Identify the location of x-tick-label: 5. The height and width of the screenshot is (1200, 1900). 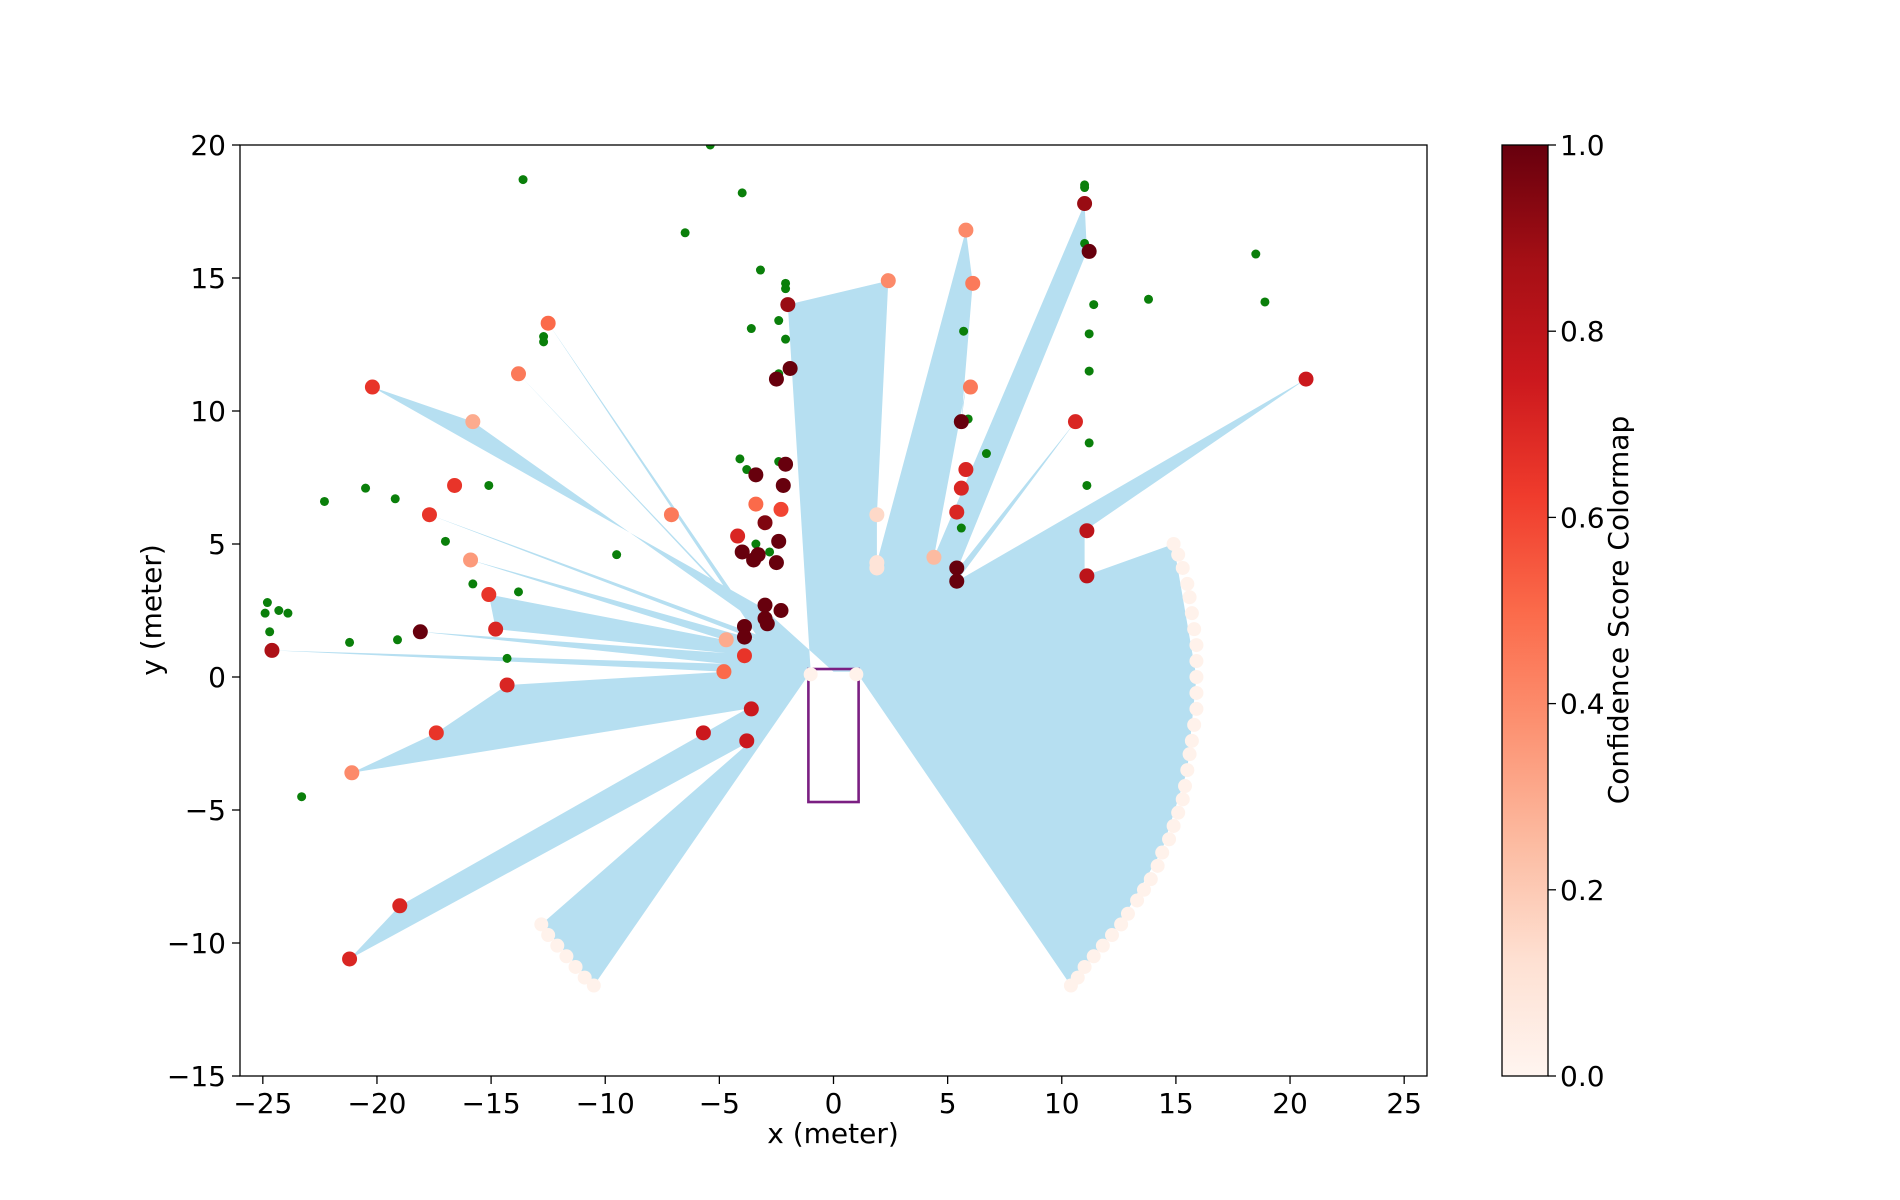
(948, 1103).